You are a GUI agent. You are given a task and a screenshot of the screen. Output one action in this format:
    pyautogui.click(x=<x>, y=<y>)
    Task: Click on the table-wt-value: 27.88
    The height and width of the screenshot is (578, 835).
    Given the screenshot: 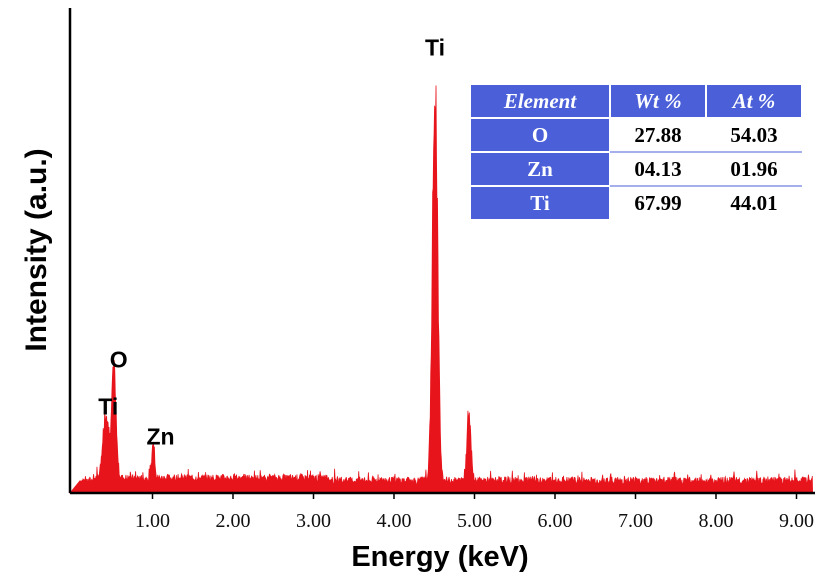 What is the action you would take?
    pyautogui.click(x=657, y=135)
    